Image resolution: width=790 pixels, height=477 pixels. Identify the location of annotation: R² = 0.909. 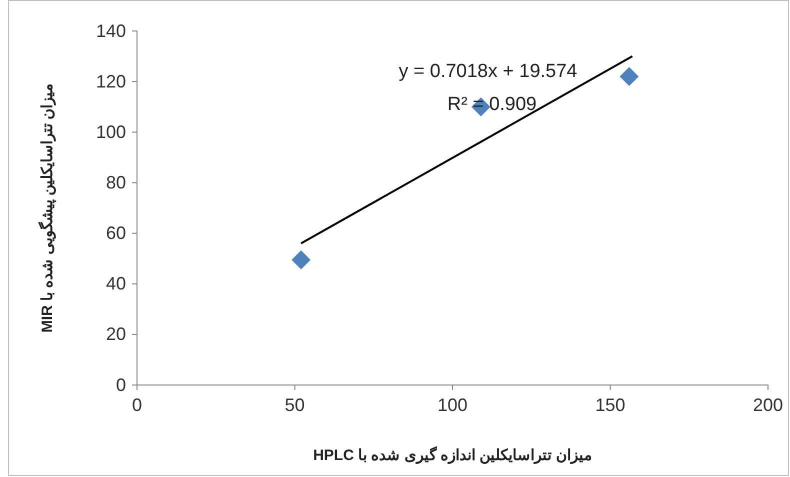
(492, 104).